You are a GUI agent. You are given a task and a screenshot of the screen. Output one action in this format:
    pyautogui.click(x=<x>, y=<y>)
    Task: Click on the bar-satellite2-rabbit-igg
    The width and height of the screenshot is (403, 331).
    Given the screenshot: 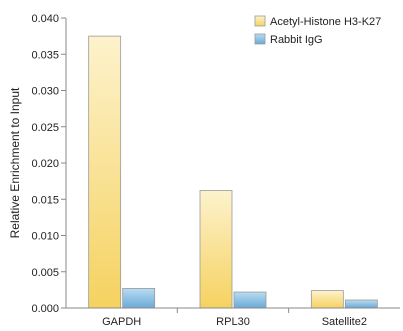 What is the action you would take?
    pyautogui.click(x=361, y=304)
    